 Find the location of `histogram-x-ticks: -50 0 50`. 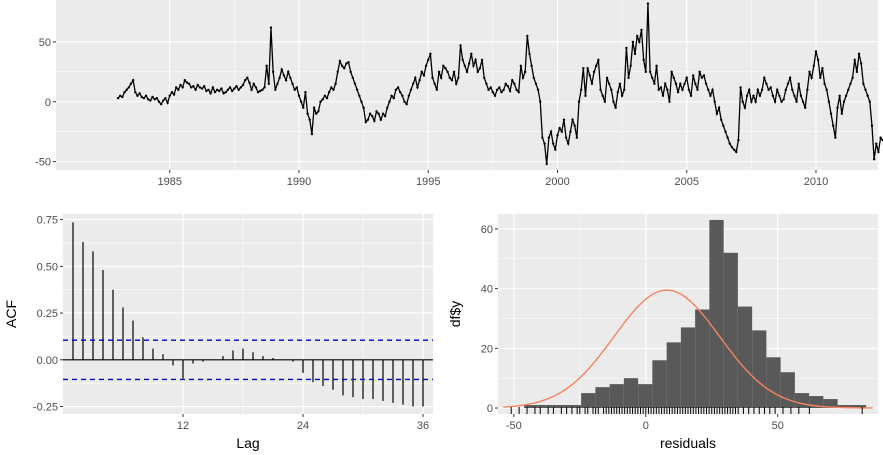

histogram-x-ticks: -50 0 50 is located at coordinates (645, 423).